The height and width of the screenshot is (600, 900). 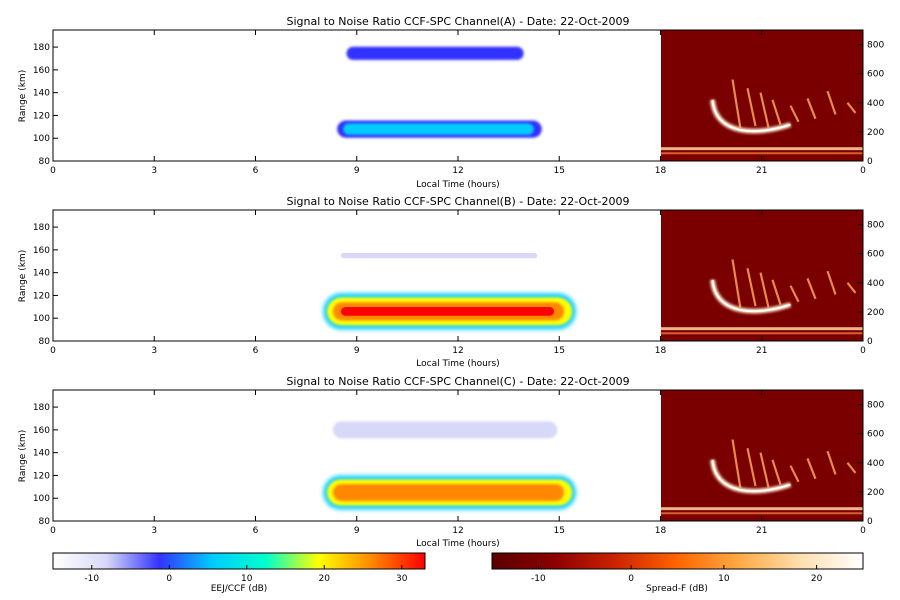 I want to click on eej-colorbar: -10 0 10 20 30 EEJ/CCF (dB), so click(x=239, y=573).